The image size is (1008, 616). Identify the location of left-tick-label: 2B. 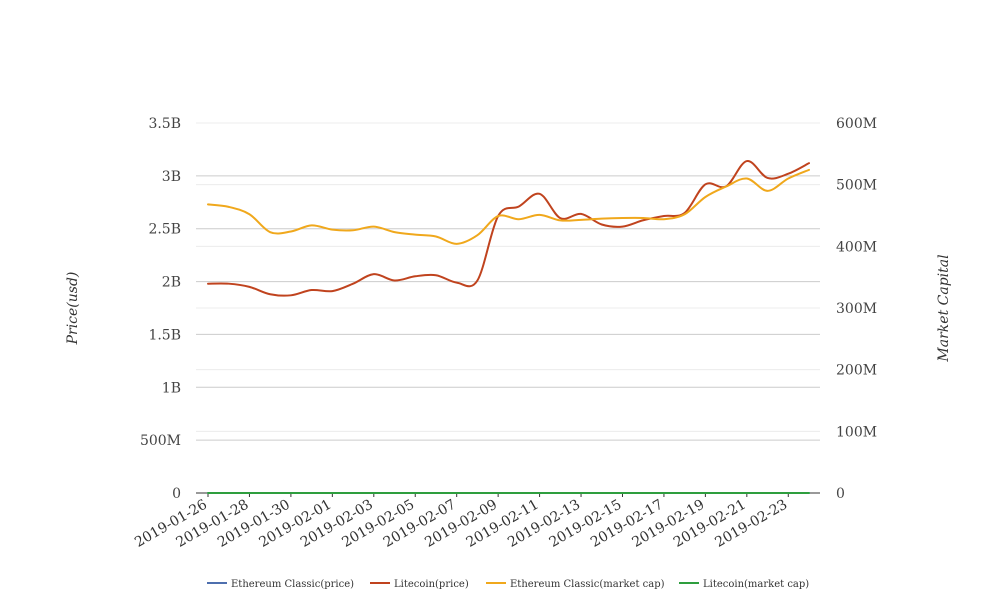
(171, 283).